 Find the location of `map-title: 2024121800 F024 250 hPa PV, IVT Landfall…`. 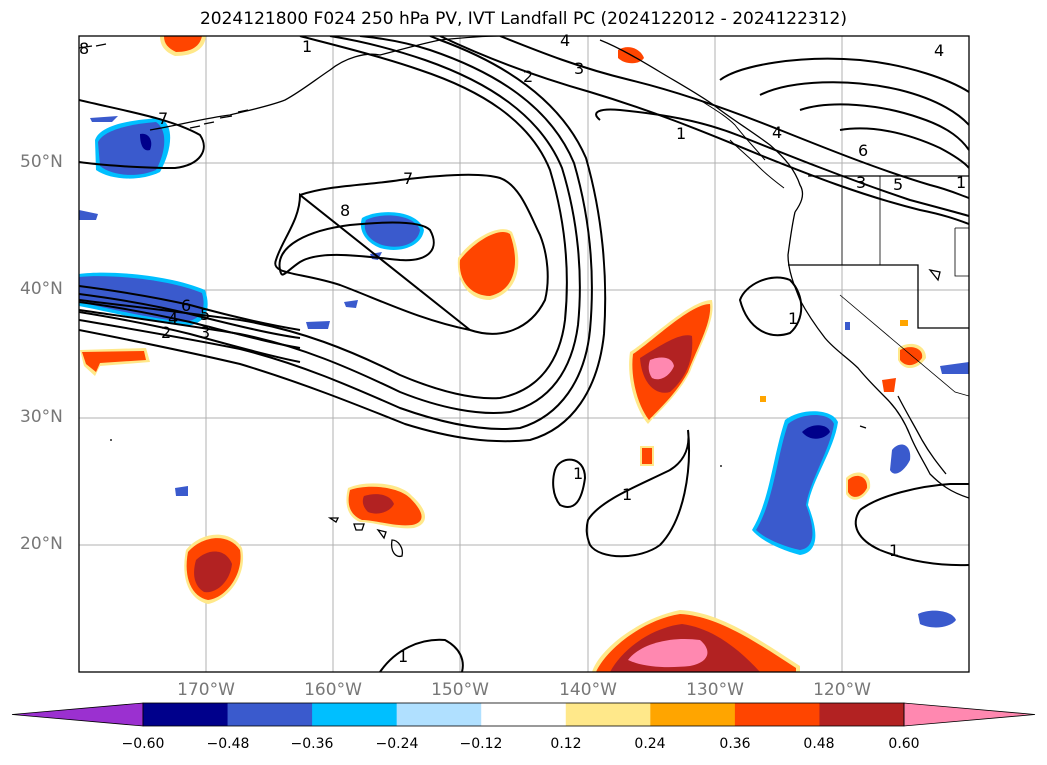

map-title: 2024121800 F024 250 hPa PV, IVT Landfall… is located at coordinates (523, 19).